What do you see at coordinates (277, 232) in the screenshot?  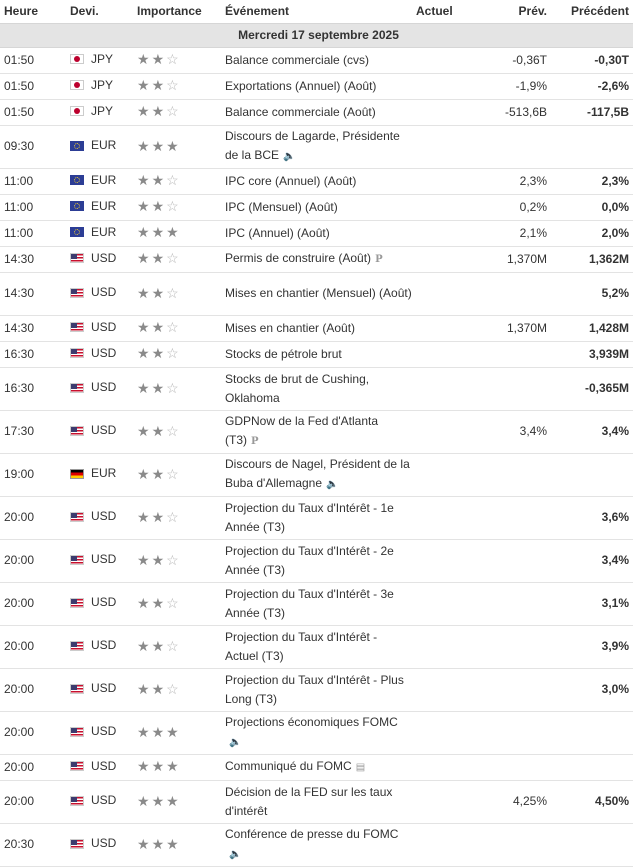 I see `event-title: IPC (Annuel) (Août)` at bounding box center [277, 232].